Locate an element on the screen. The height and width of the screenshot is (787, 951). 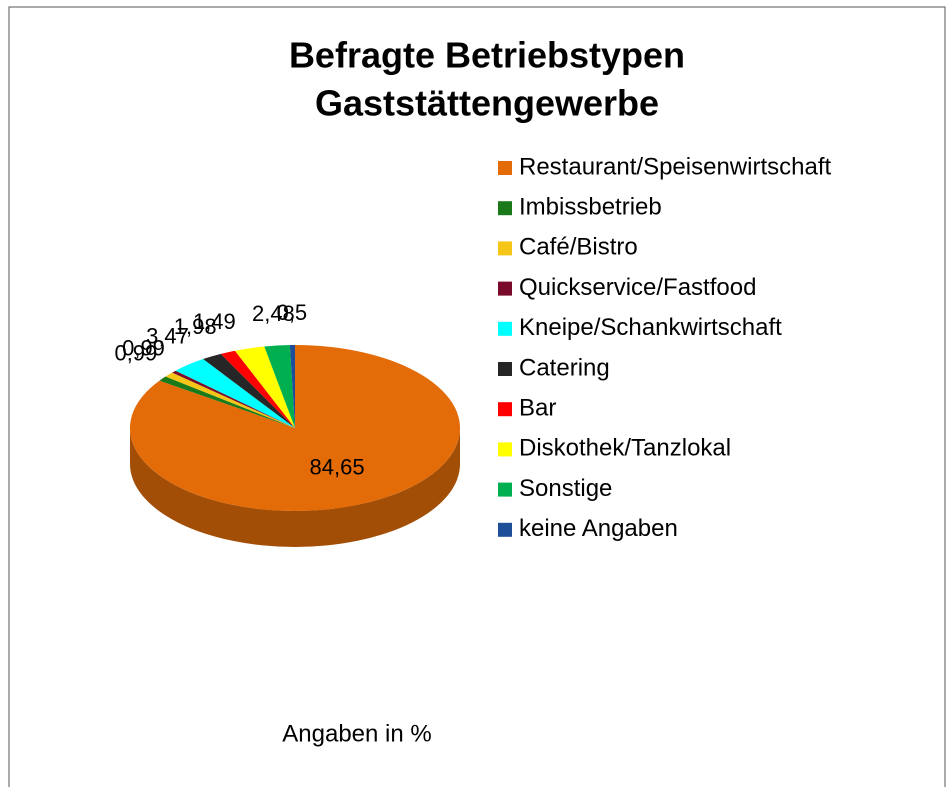
legend-label: Café/Bistro is located at coordinates (578, 247).